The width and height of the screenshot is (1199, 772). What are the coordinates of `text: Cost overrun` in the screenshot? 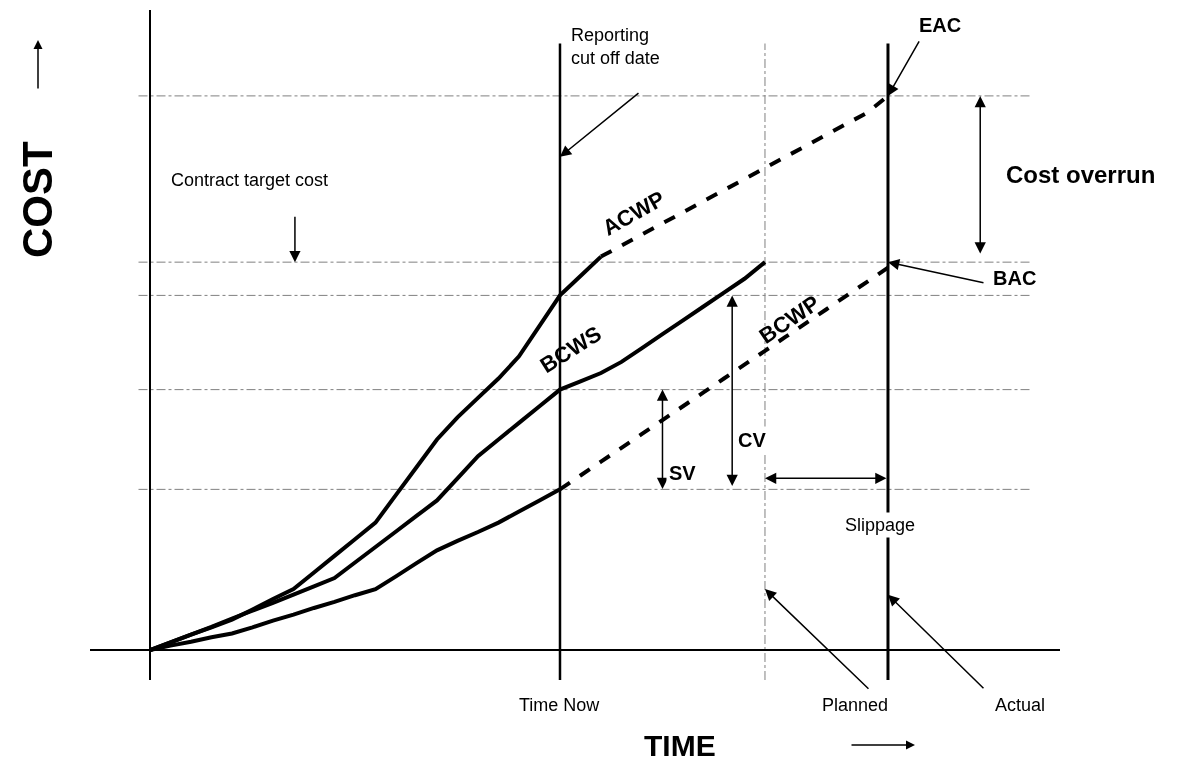 It's located at (1081, 174).